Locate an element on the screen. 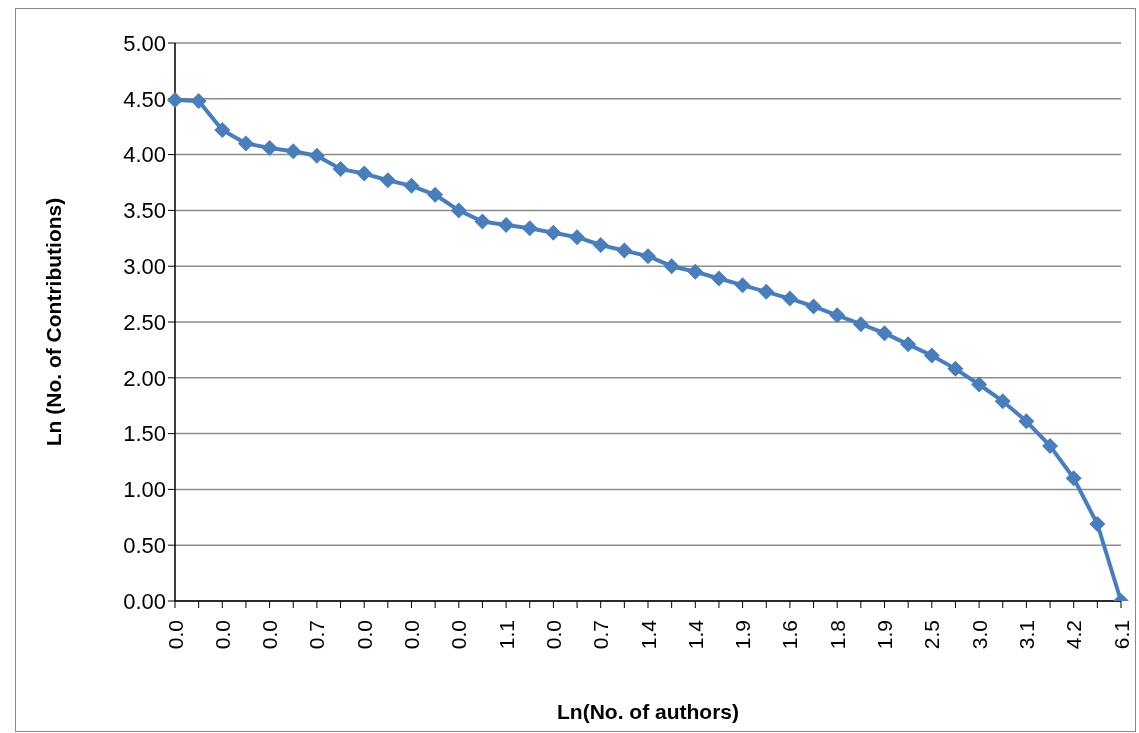 This screenshot has height=733, width=1139. y-tick-label: 0.50 is located at coordinates (144, 546).